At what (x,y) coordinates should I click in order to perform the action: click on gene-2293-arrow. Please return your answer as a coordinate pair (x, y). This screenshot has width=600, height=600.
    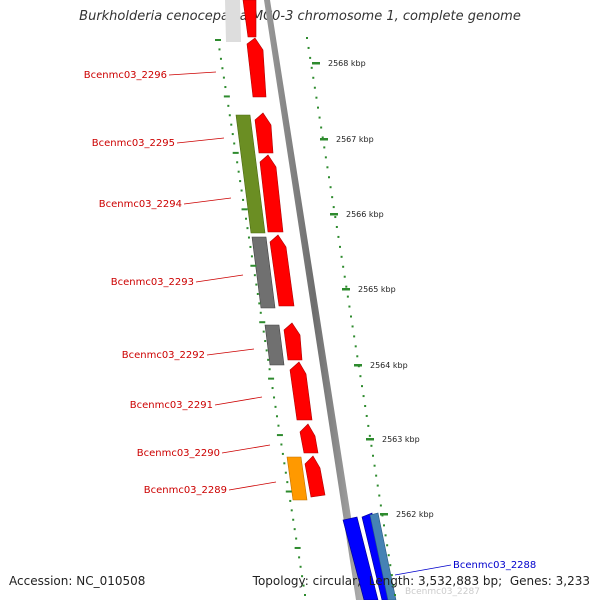
    Looking at the image, I should click on (282, 270).